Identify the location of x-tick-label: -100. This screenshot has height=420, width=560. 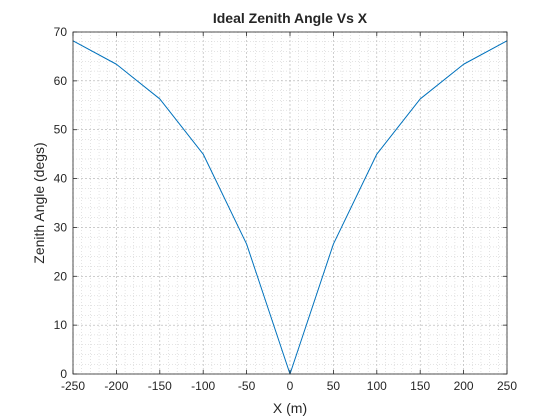
(203, 386).